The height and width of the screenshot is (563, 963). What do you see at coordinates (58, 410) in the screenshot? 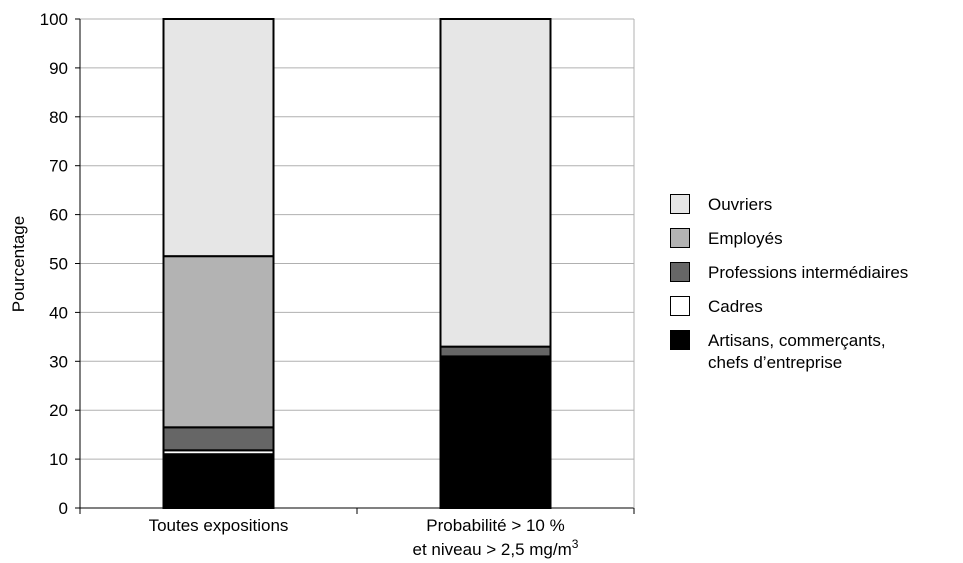
I see `y-tick-label: 20` at bounding box center [58, 410].